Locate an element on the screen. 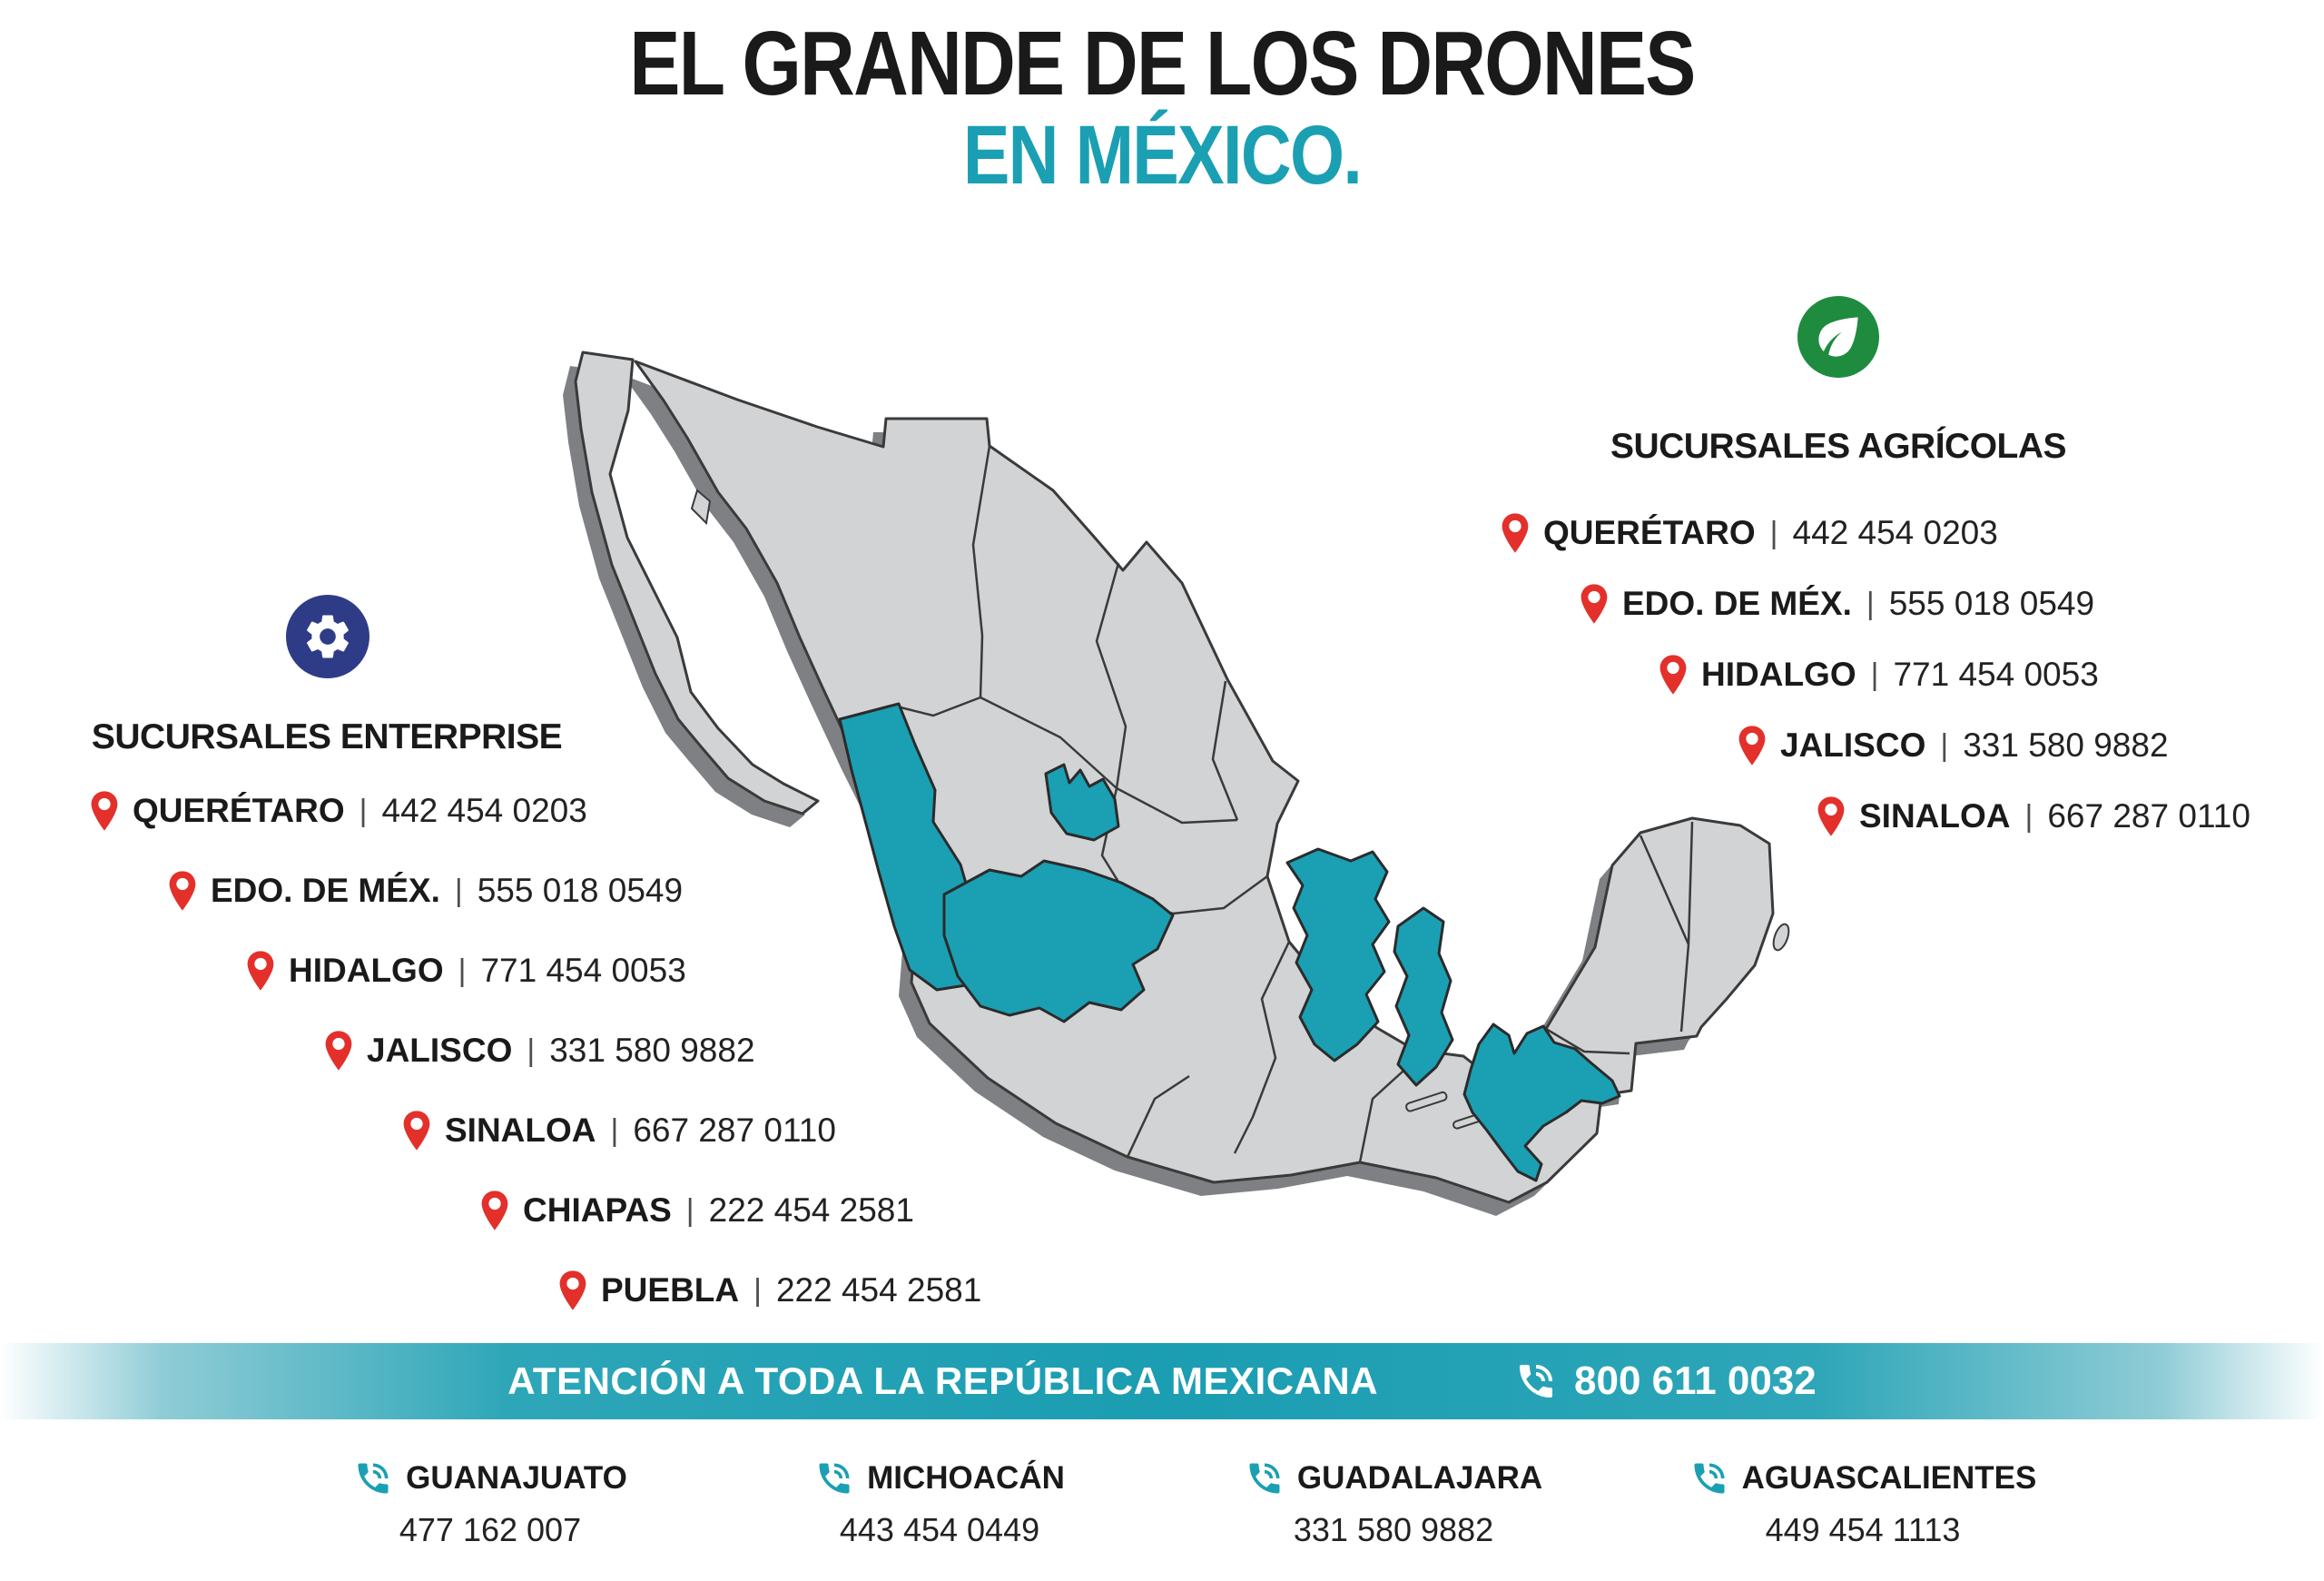  footer-contact: AGUASCALIENTES 449 454 1113 is located at coordinates (1863, 1503).